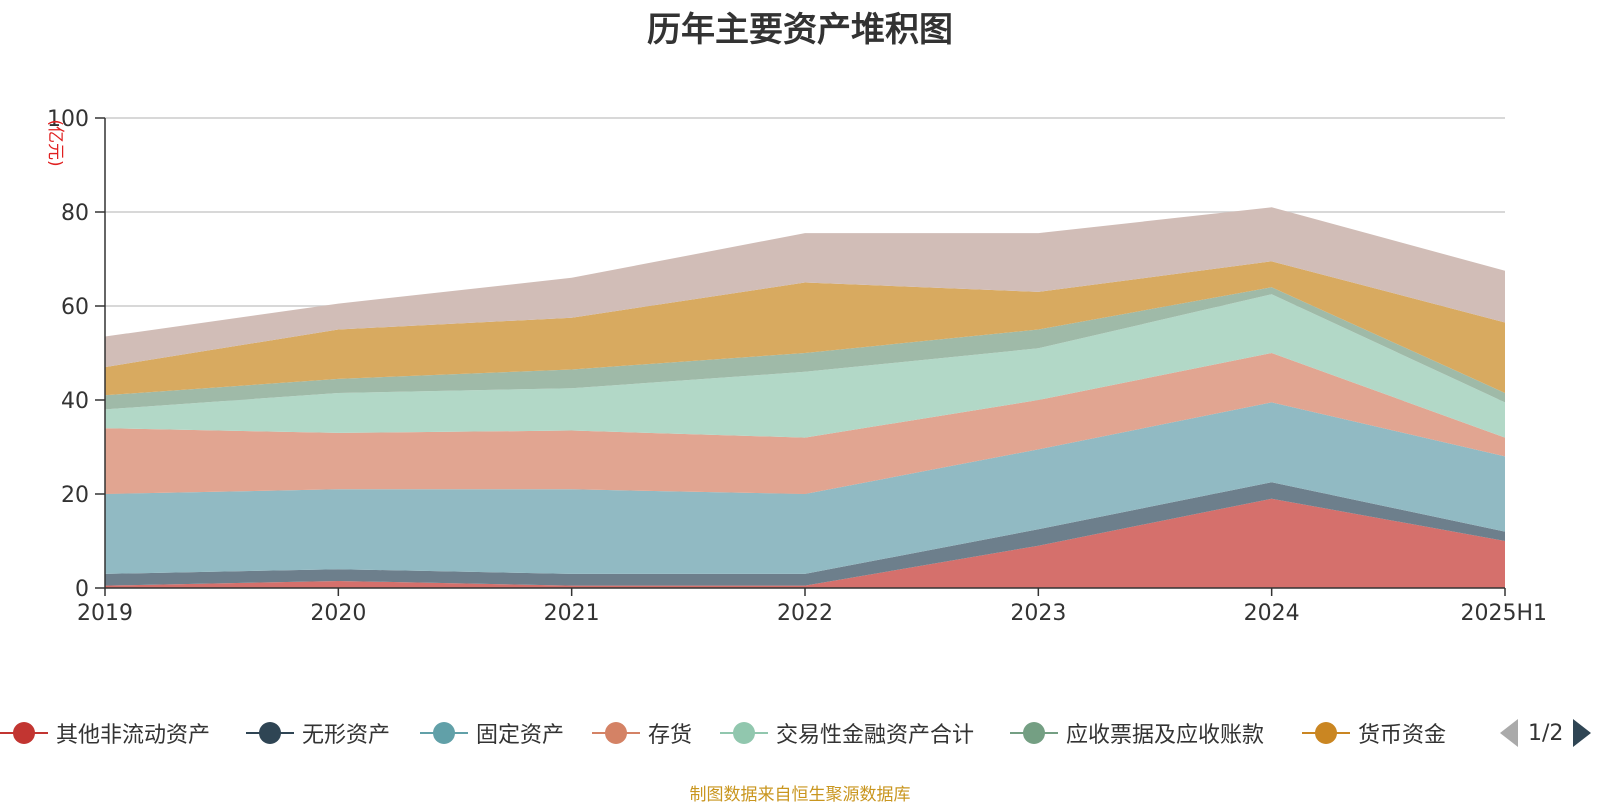 The height and width of the screenshot is (805, 1600). What do you see at coordinates (572, 613) in the screenshot?
I see `x-tick-label: 2021` at bounding box center [572, 613].